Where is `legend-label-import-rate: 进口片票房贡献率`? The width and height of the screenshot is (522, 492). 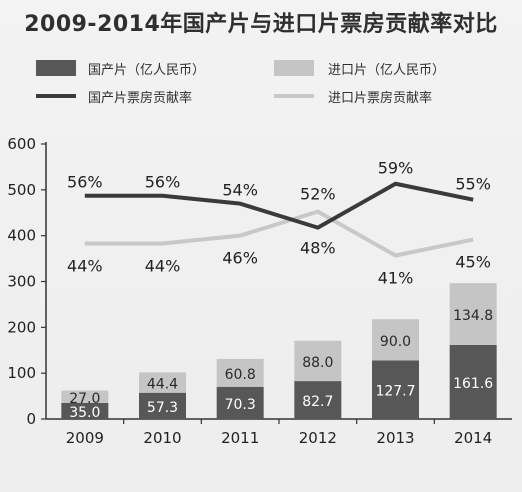 legend-label-import-rate: 进口片票房贡献率 is located at coordinates (380, 98).